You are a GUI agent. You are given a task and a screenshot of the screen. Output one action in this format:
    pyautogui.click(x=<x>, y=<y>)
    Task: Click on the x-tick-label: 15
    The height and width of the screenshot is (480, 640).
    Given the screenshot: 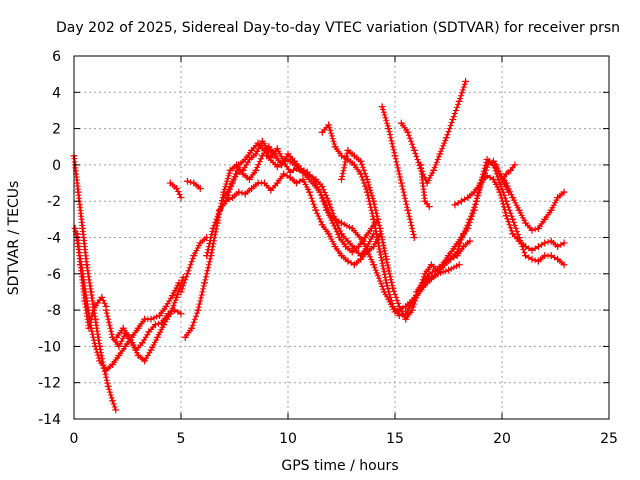 What is the action you would take?
    pyautogui.click(x=395, y=439)
    